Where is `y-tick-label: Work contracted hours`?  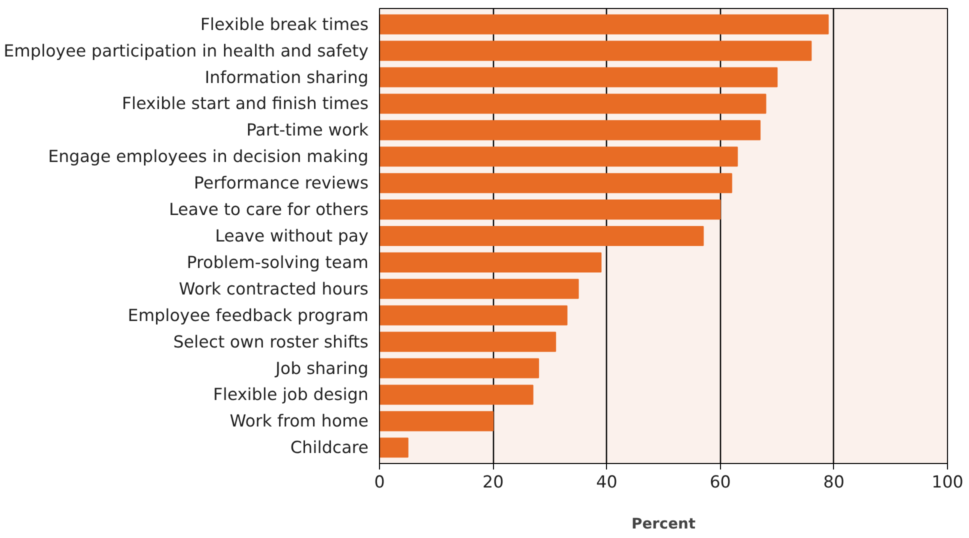 y-tick-label: Work contracted hours is located at coordinates (273, 288).